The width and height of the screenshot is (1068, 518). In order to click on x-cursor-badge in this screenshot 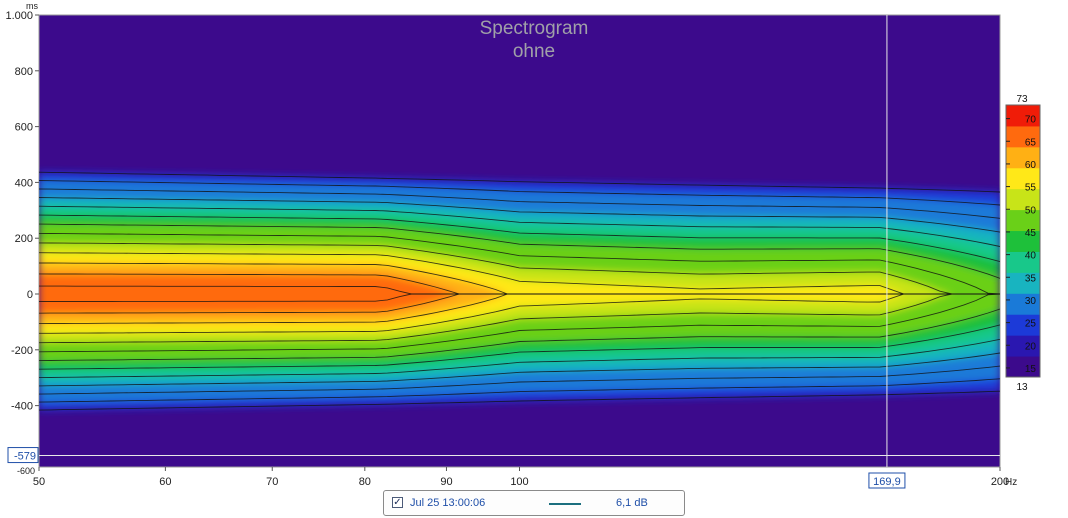, I will do `click(887, 480)`.